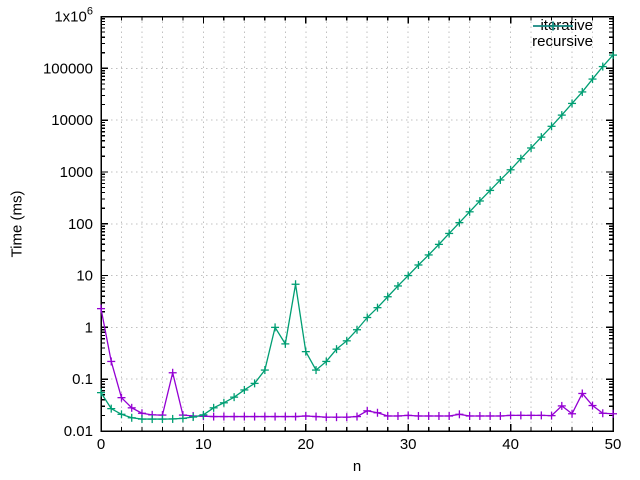 Image resolution: width=640 pixels, height=480 pixels. I want to click on y-axis-title: Time (ms), so click(17, 224).